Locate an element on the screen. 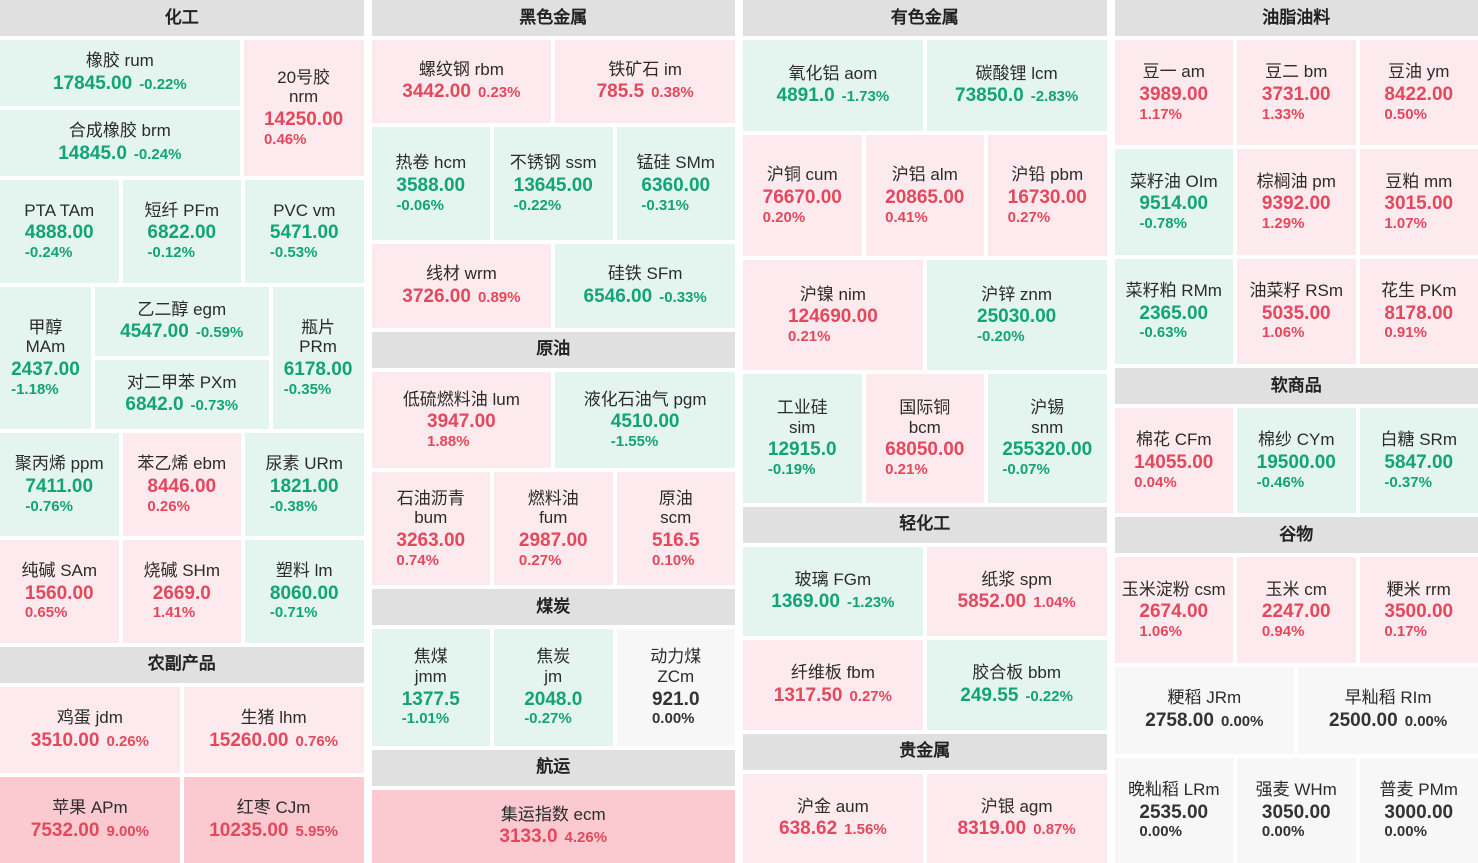 This screenshot has width=1478, height=863. commodity-tile: 锰硅 SMm 6360.00 -0.31% is located at coordinates (675, 184).